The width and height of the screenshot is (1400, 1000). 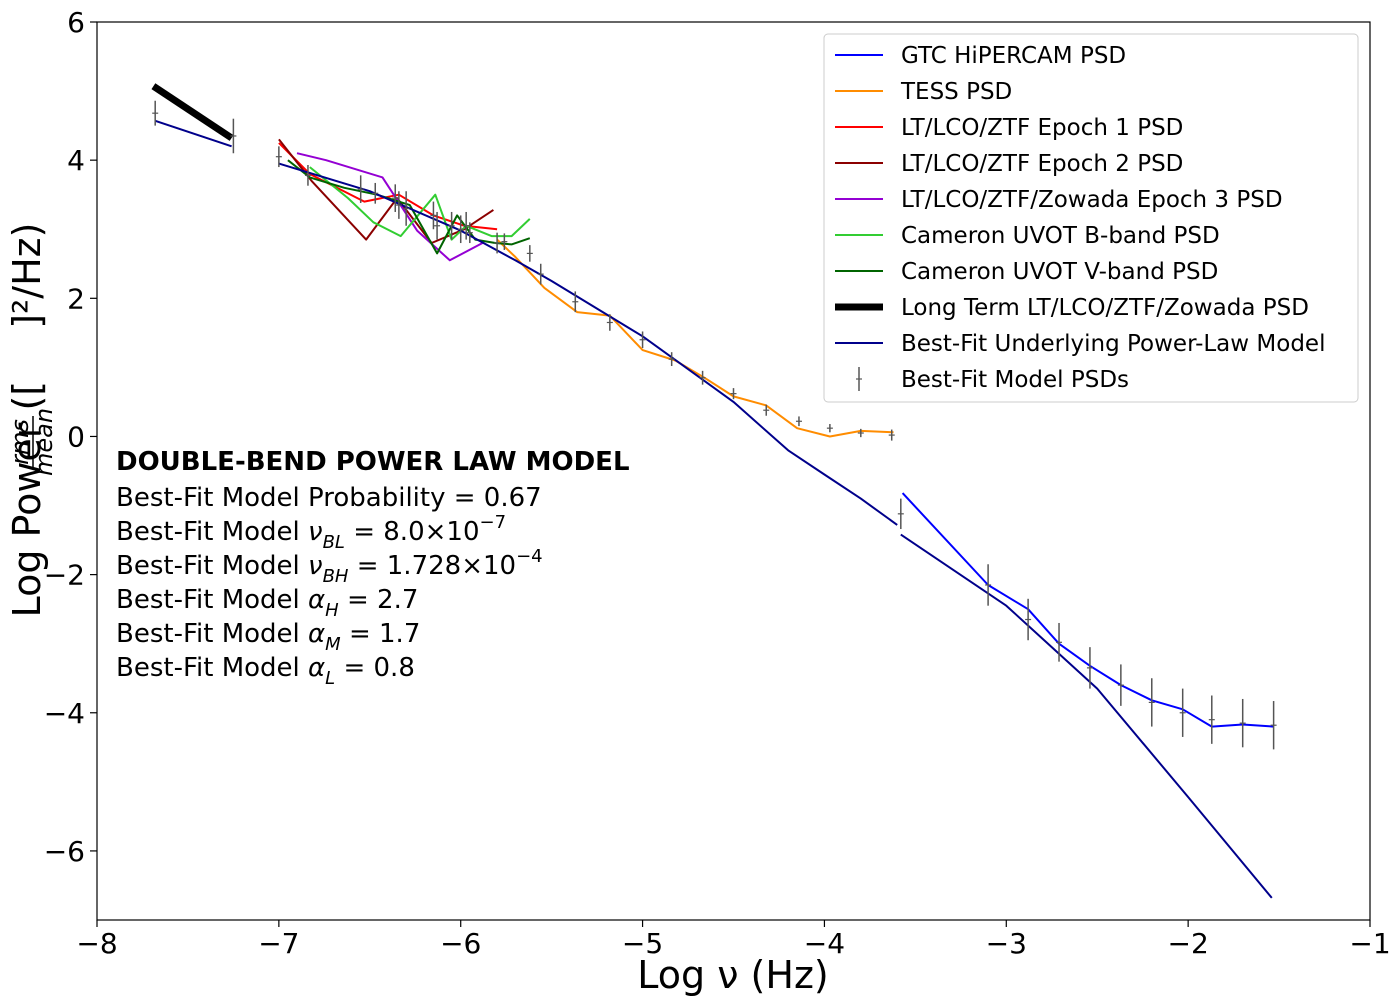 What do you see at coordinates (316, 668) in the screenshot?
I see `alpha-l-symbol: α` at bounding box center [316, 668].